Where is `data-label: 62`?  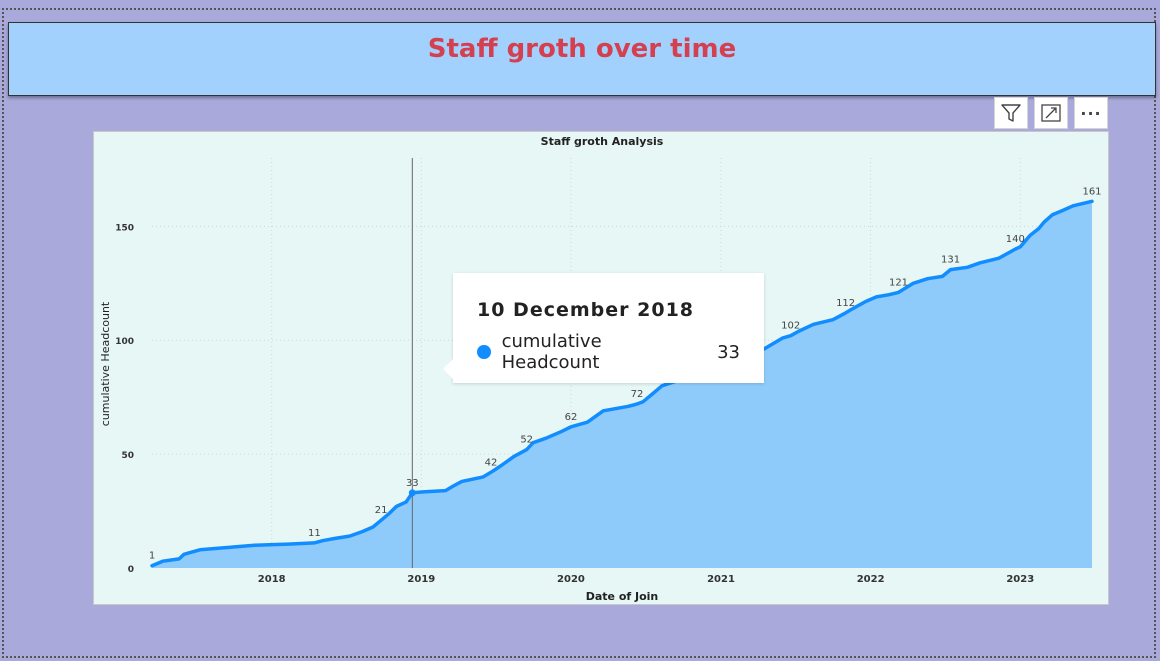
data-label: 62 is located at coordinates (571, 417).